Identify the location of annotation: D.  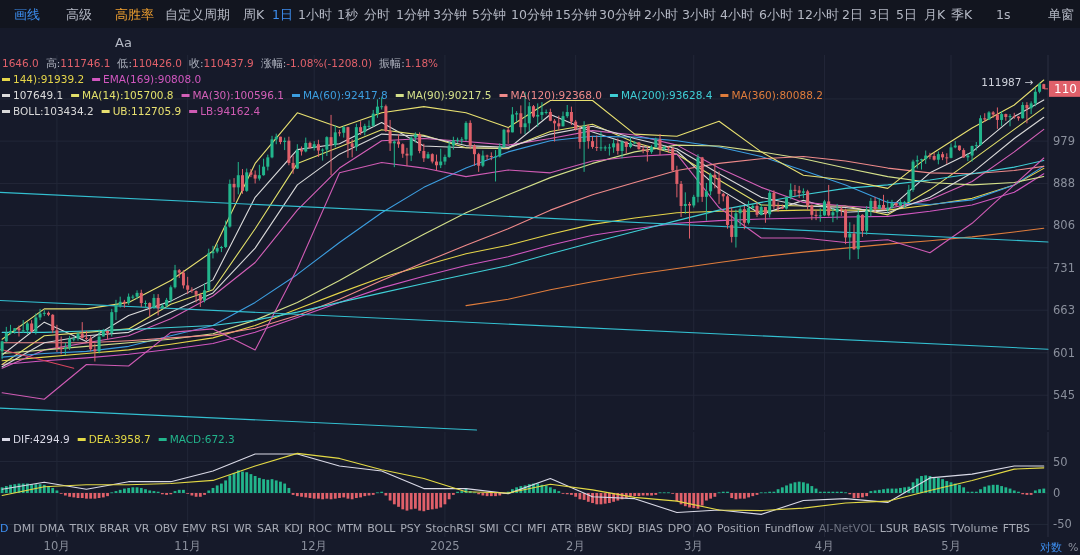
(4, 528).